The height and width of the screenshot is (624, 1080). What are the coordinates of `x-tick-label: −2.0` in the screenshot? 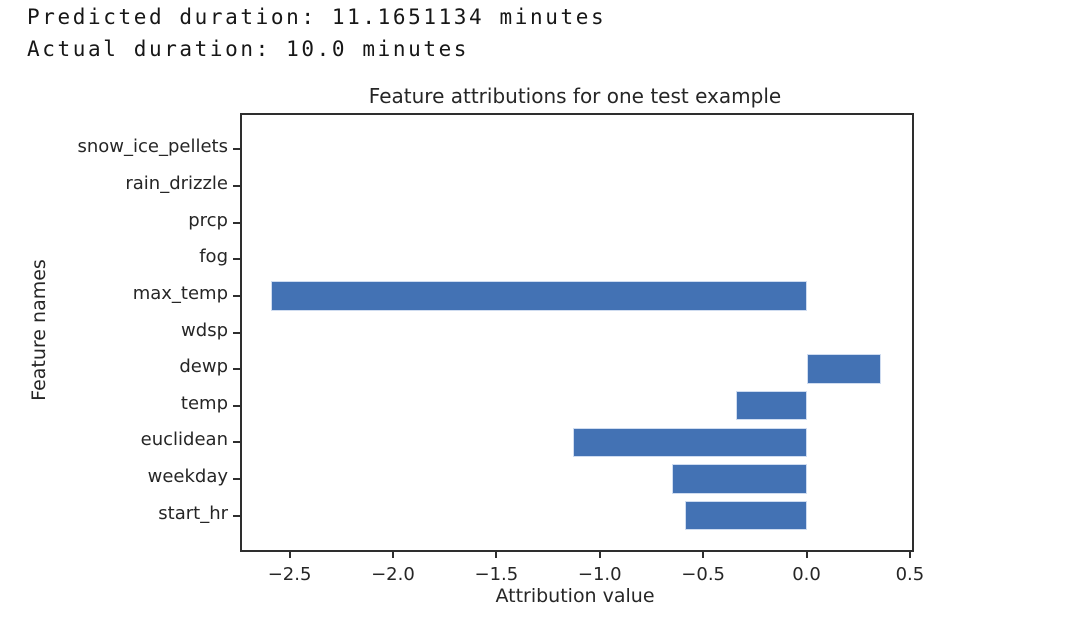 It's located at (393, 574).